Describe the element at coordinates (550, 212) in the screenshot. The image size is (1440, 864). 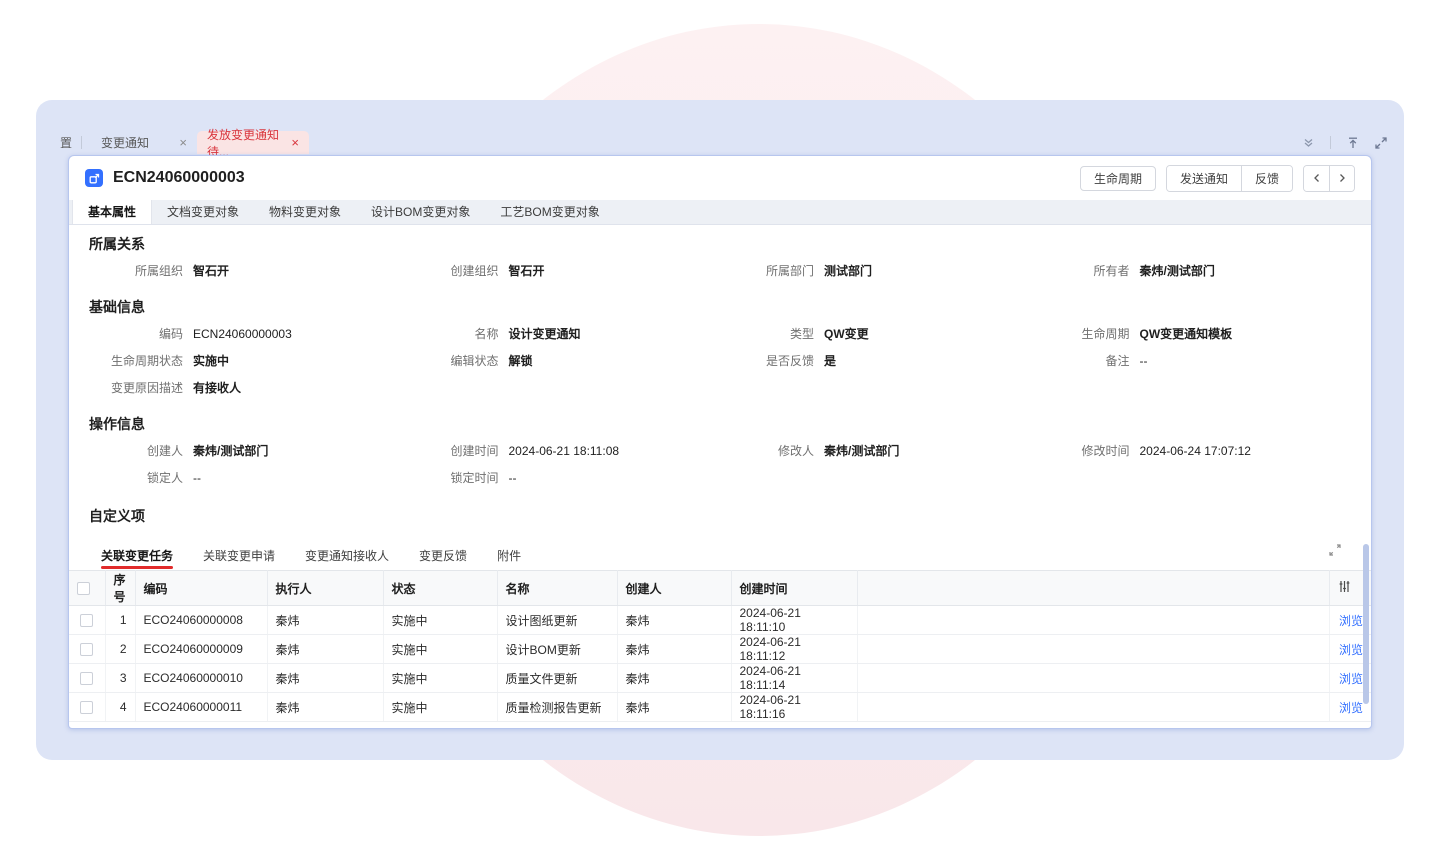
I see `tab-process-bom-change-objects: 工艺BOM变更对象` at that location.